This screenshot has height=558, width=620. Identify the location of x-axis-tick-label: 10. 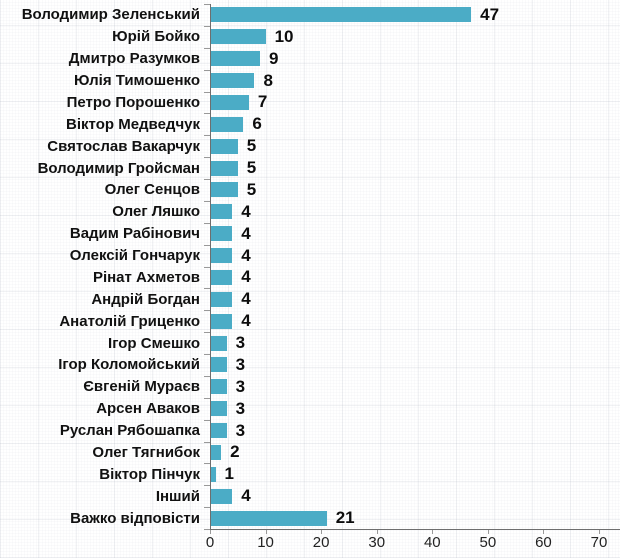
(265, 542).